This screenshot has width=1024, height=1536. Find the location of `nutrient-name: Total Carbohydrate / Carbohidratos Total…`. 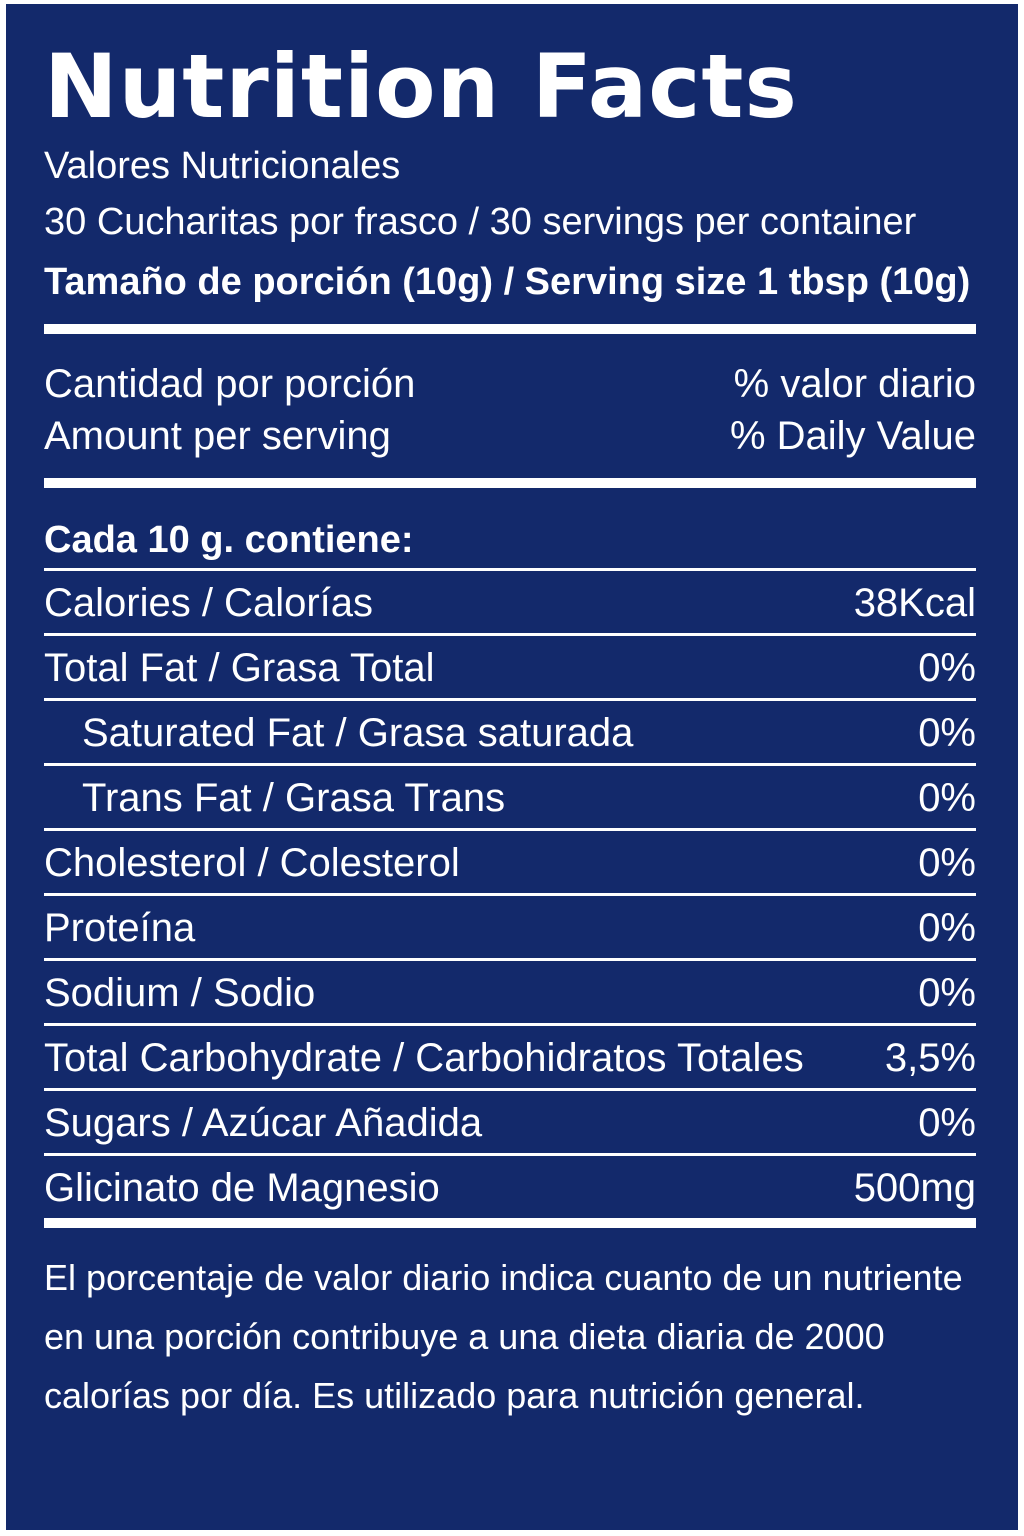

nutrient-name: Total Carbohydrate / Carbohidratos Total… is located at coordinates (424, 1058).